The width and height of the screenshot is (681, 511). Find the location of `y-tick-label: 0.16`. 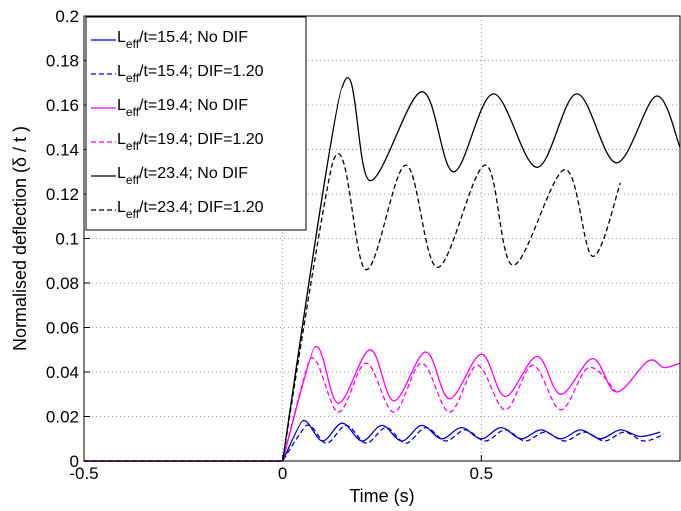

y-tick-label: 0.16 is located at coordinates (62, 105).